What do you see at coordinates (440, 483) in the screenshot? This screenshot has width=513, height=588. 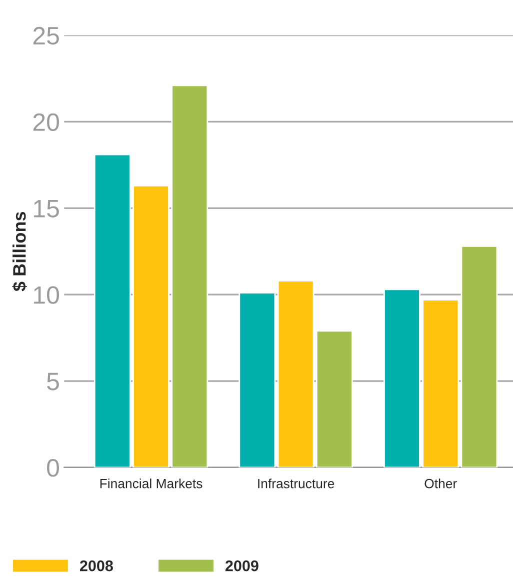 I see `x-tick-label: Other` at bounding box center [440, 483].